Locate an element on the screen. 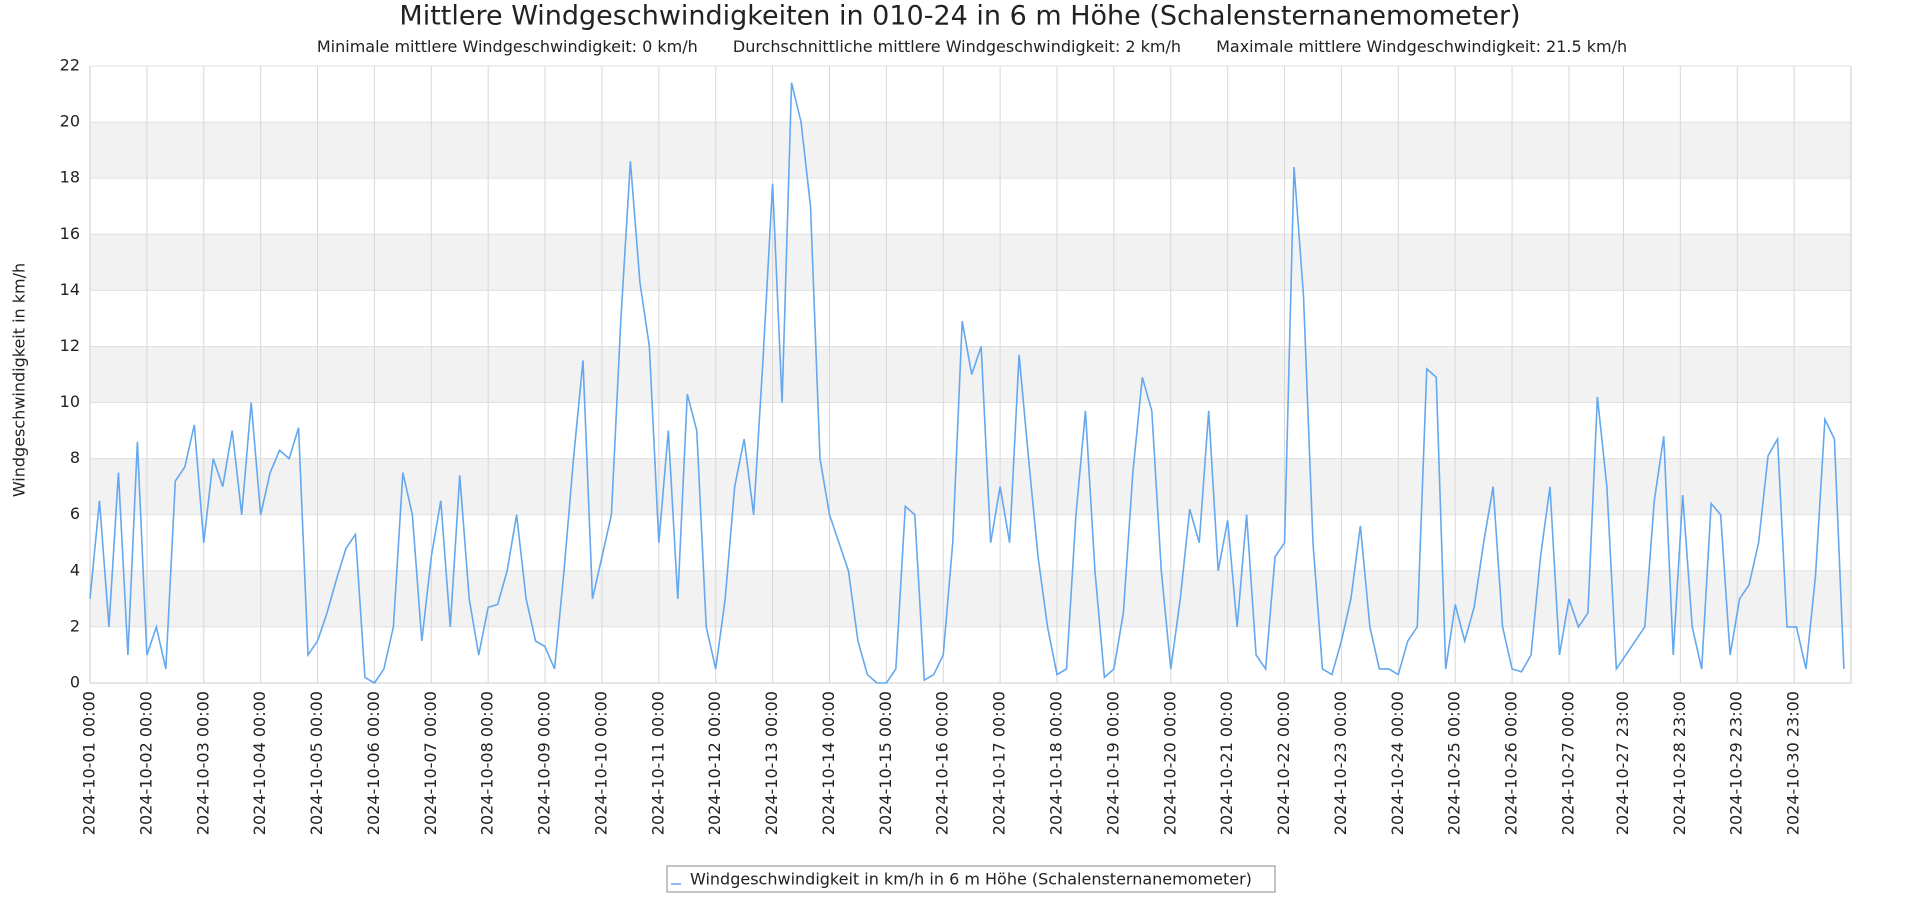 The image size is (1920, 900). y-tick-label: 16 is located at coordinates (70, 233).